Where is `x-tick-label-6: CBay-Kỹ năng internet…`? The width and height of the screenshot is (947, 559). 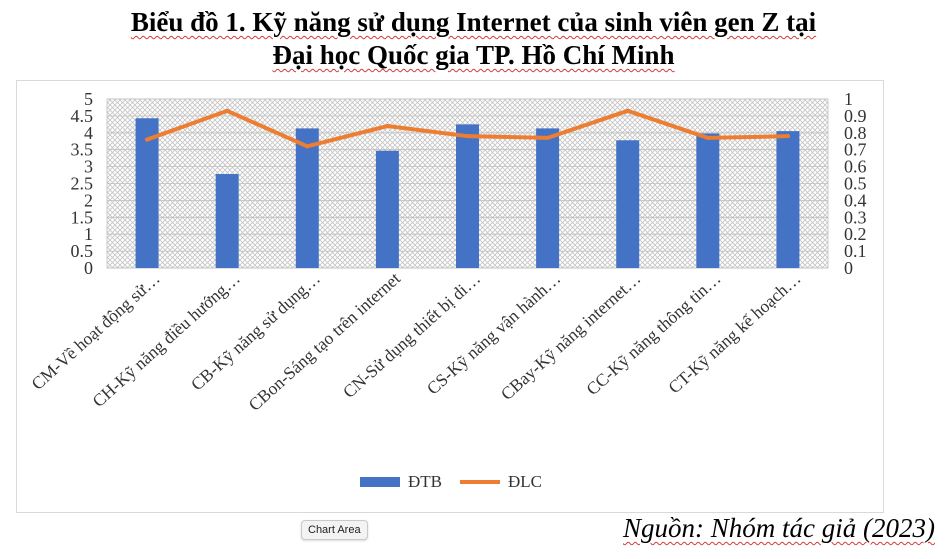
x-tick-label-6: CBay-Kỹ năng internet… is located at coordinates (571, 336).